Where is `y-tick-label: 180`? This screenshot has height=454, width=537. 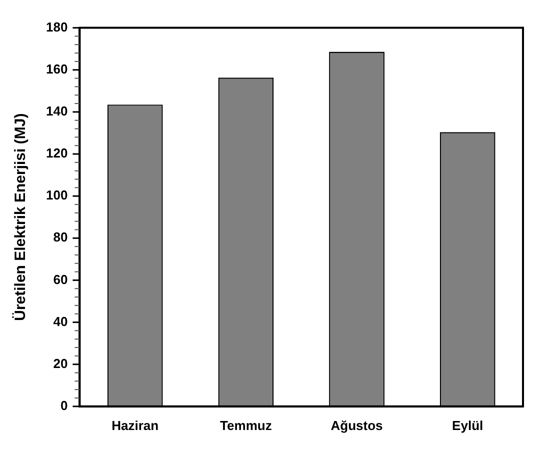
y-tick-label: 180 is located at coordinates (57, 26).